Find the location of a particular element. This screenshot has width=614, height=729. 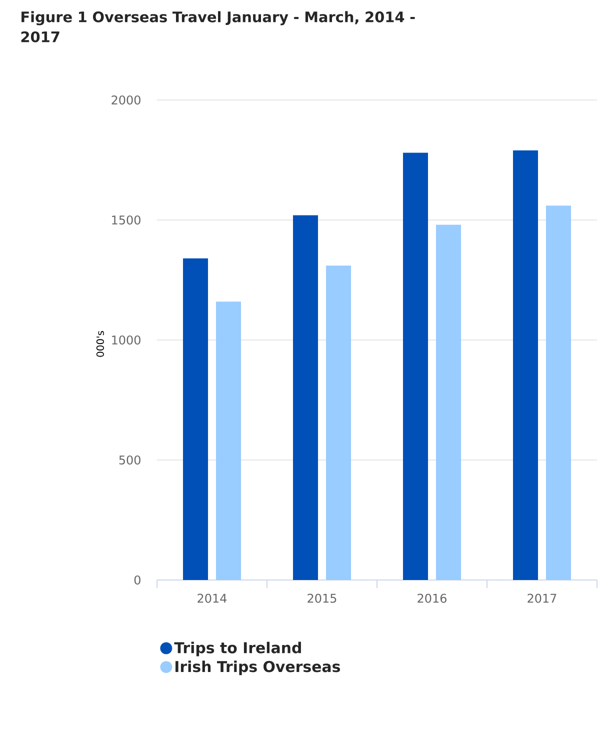

chart-title: Figure 1 Overseas Travel January - March, 2014 - 2017 is located at coordinates (218, 26).